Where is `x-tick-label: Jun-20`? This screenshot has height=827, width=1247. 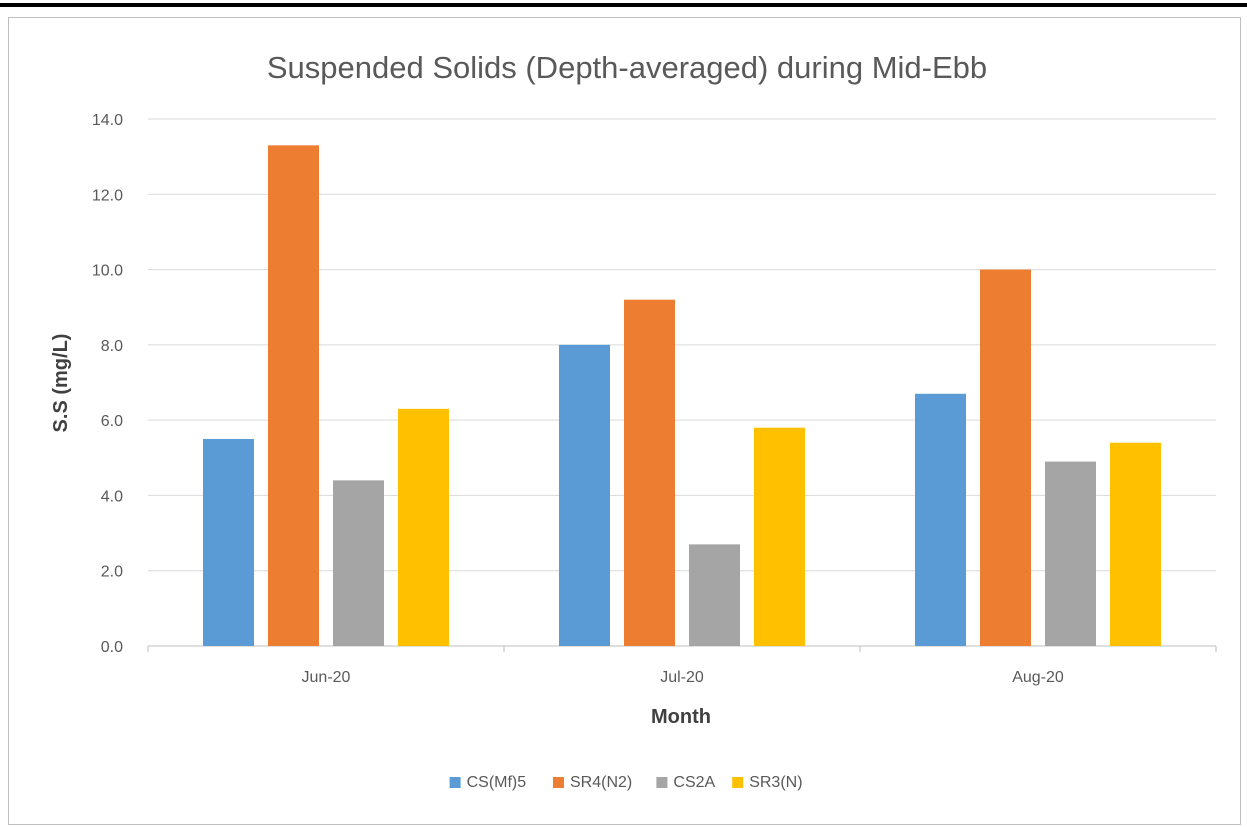 x-tick-label: Jun-20 is located at coordinates (326, 677).